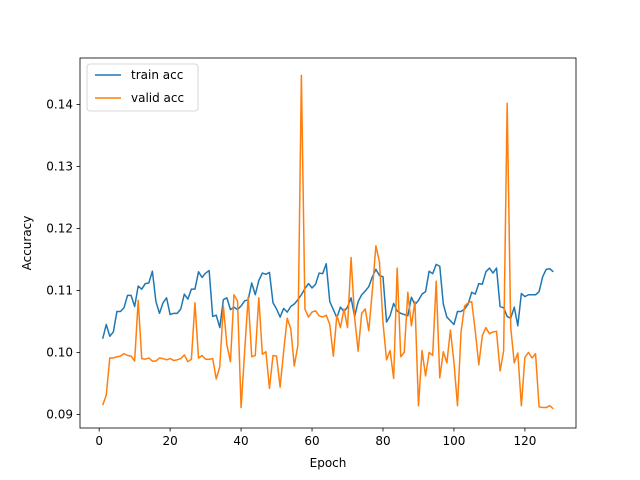 This screenshot has height=480, width=640. Describe the element at coordinates (59, 290) in the screenshot. I see `y-tick-label: 0.11` at that location.